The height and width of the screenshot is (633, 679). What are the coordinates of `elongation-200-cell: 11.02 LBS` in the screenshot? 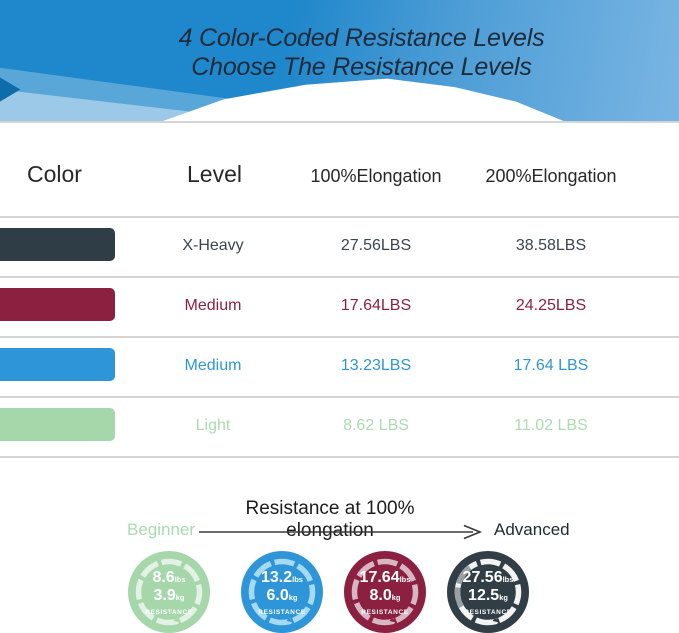 It's located at (551, 425).